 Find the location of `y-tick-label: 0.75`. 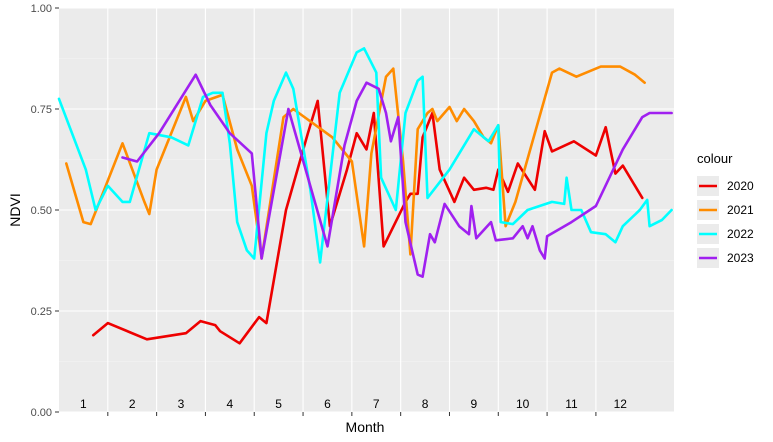

y-tick-label: 0.75 is located at coordinates (41, 110).